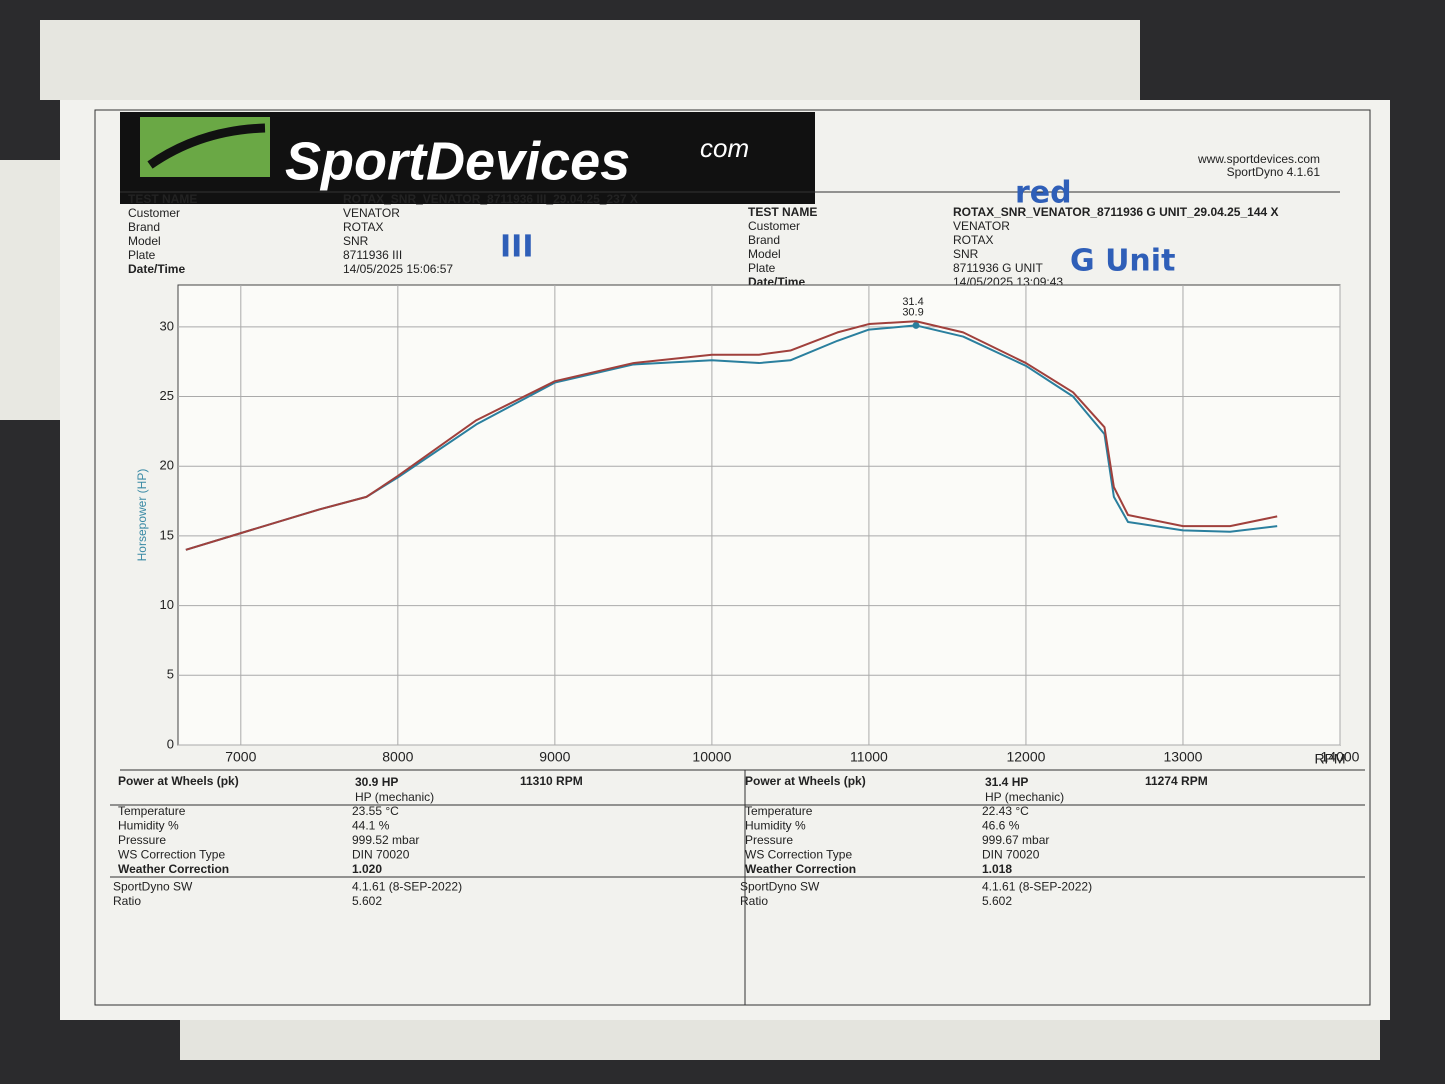 This screenshot has height=1084, width=1445. Describe the element at coordinates (398, 269) in the screenshot. I see `test-value: 14/05/2025 15:06:57` at that location.